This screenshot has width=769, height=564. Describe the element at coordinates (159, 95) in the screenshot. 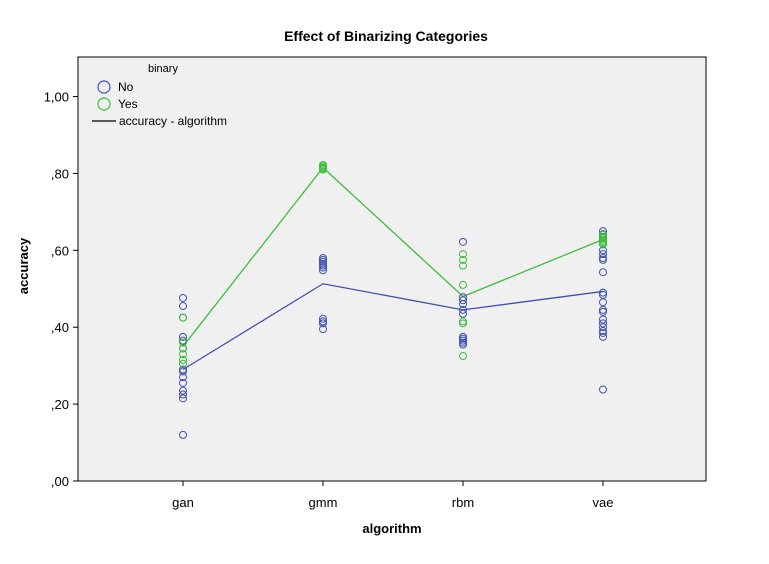

I see `legend: binary No Yes accuracy - algorithm` at that location.